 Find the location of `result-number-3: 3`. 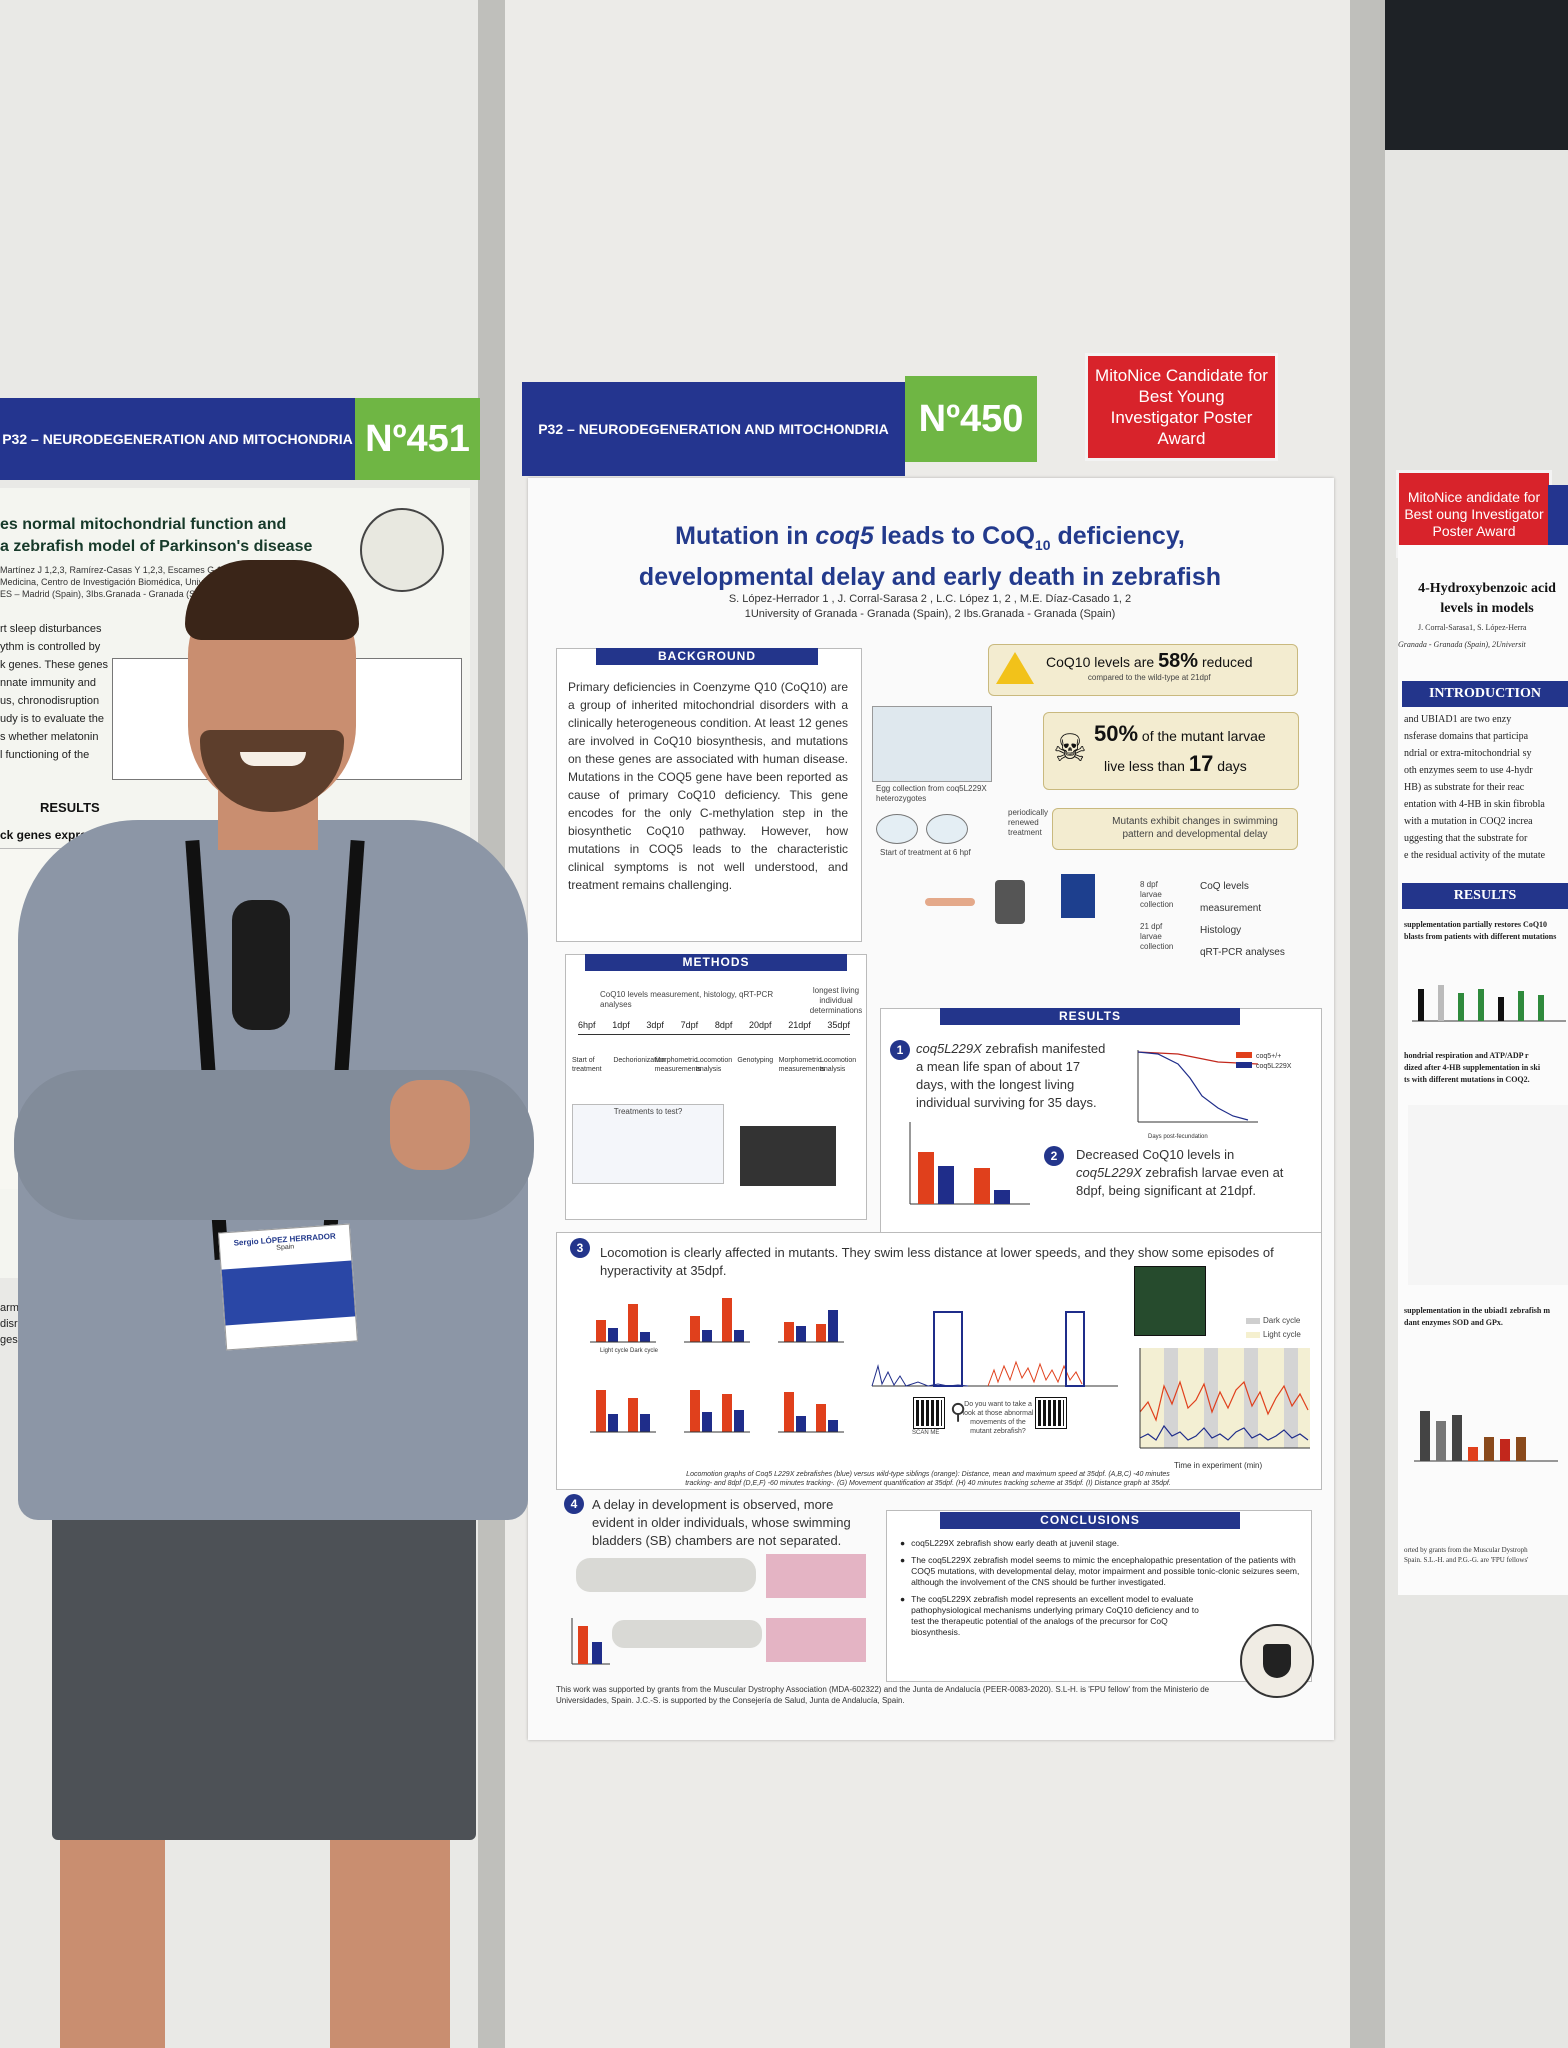

result-number-3: 3 is located at coordinates (580, 1248).